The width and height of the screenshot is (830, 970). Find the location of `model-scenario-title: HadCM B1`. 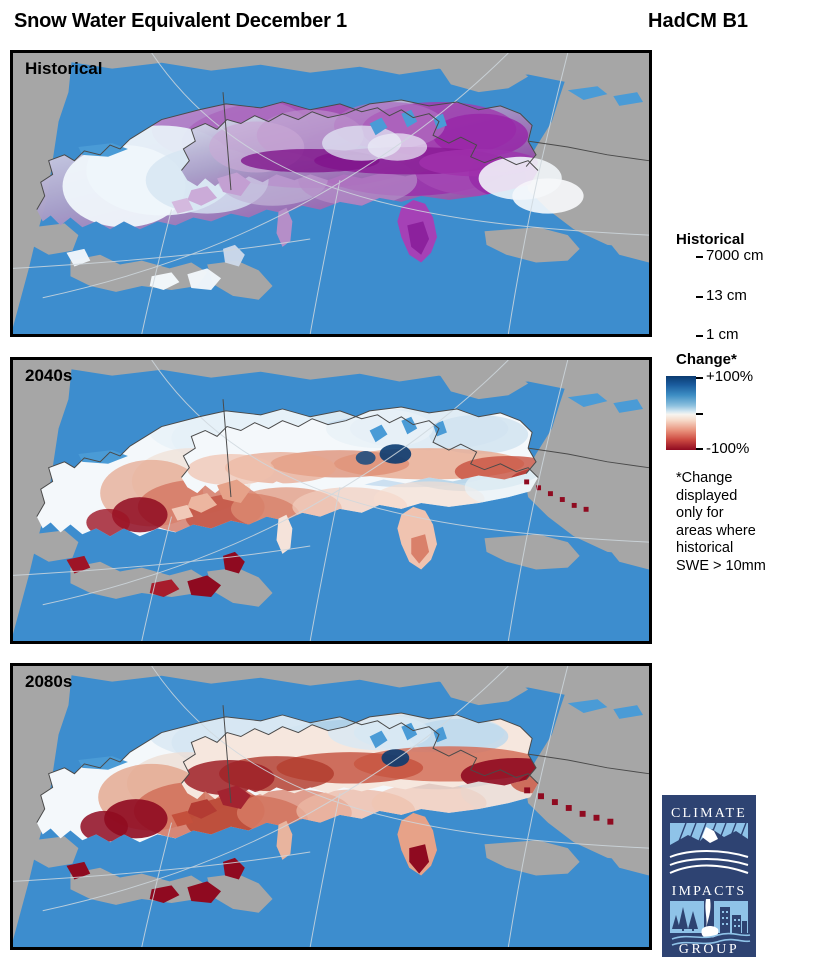

model-scenario-title: HadCM B1 is located at coordinates (698, 21).